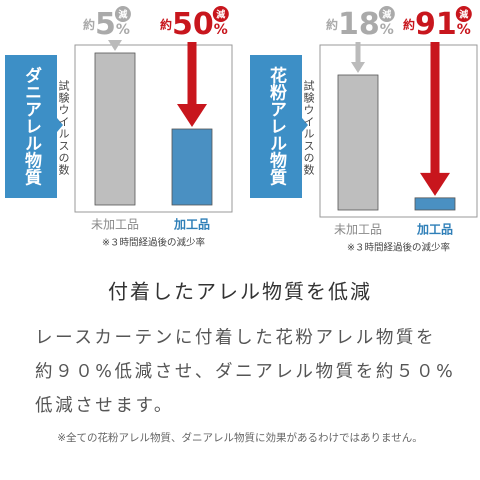  I want to click on panel-label: ダニアレル物質, so click(31, 125).